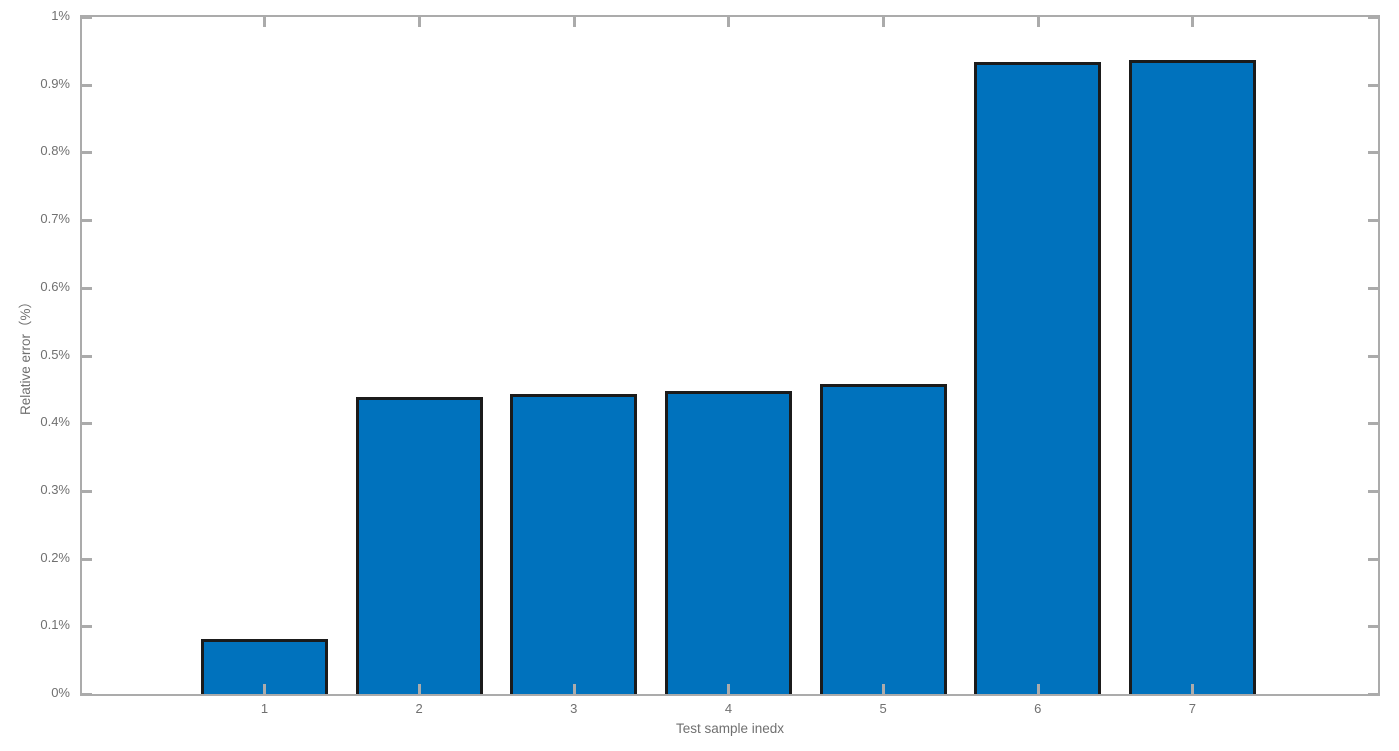 The height and width of the screenshot is (751, 1399). What do you see at coordinates (55, 286) in the screenshot?
I see `y-tick-label: 0.6%` at bounding box center [55, 286].